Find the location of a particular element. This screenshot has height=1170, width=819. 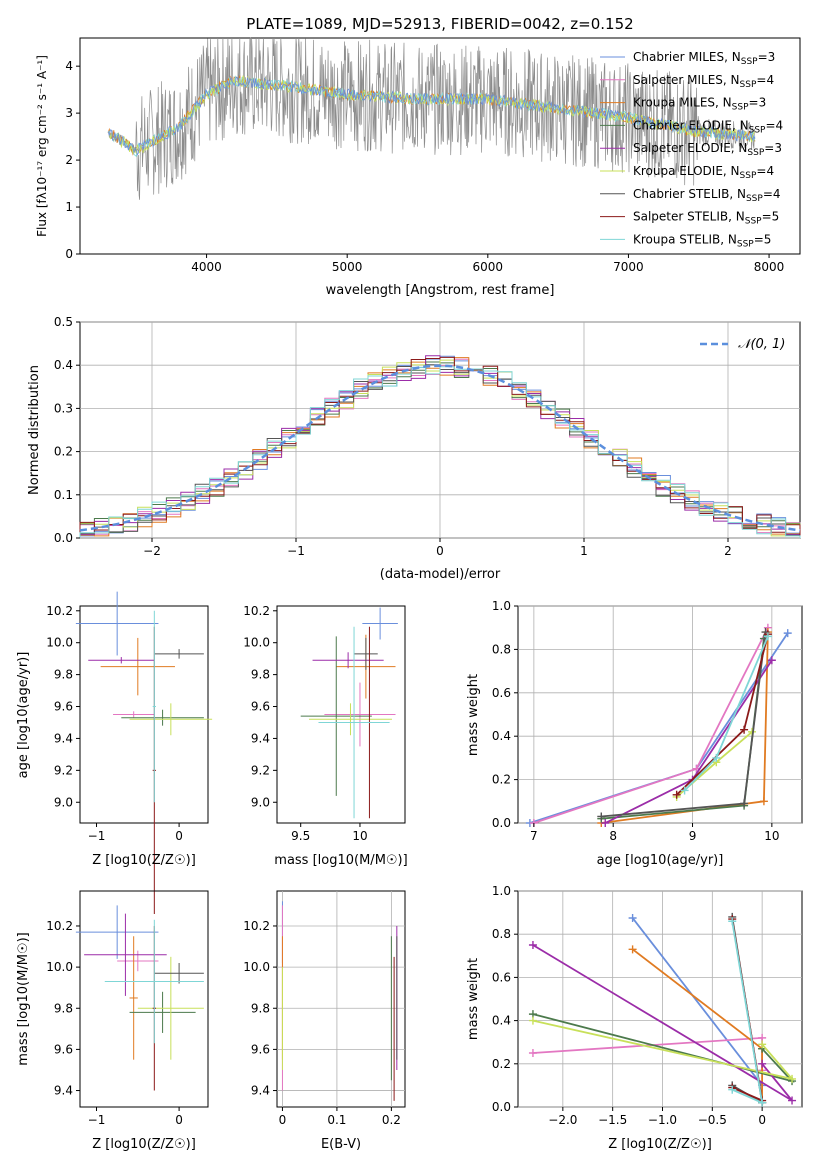

weight-age-grid is located at coordinates (660, 714).